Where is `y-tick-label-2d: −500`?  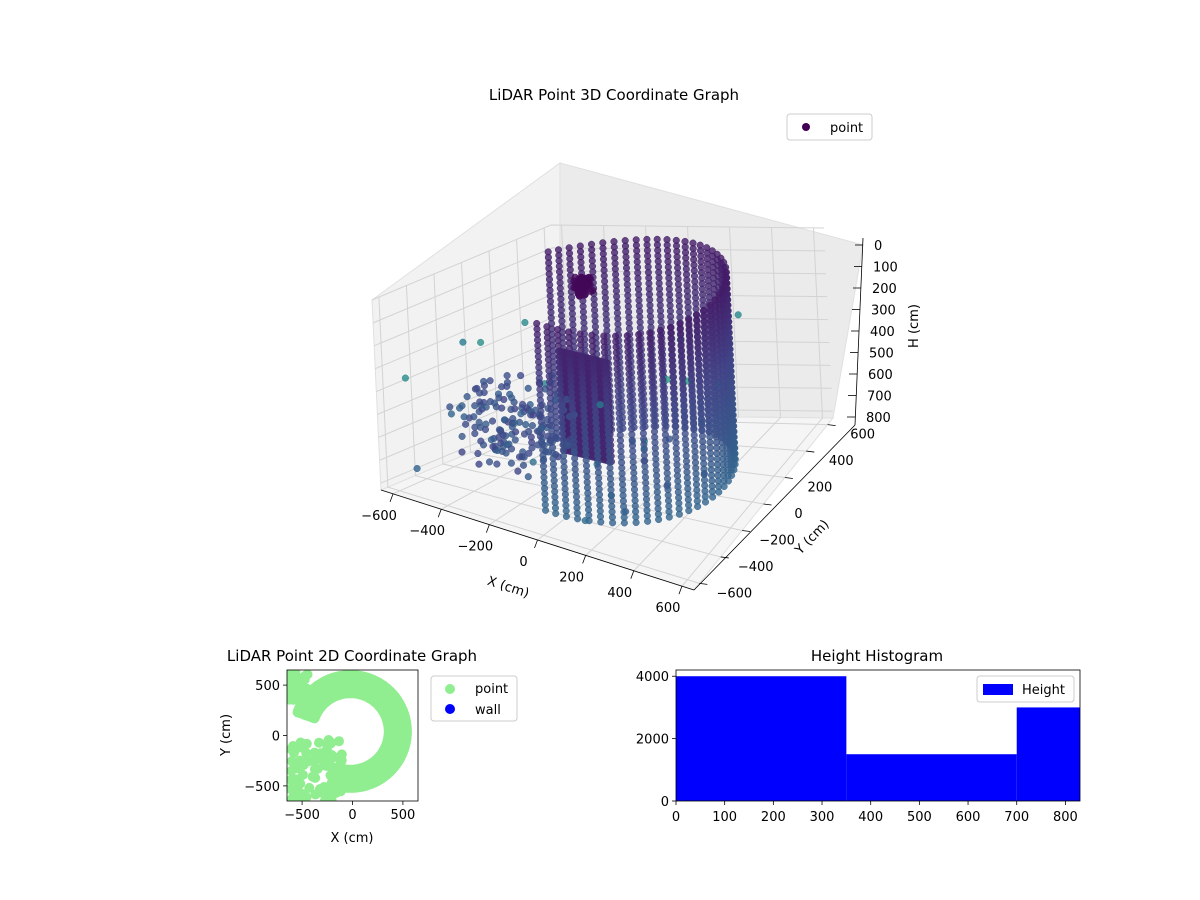 y-tick-label-2d: −500 is located at coordinates (262, 787).